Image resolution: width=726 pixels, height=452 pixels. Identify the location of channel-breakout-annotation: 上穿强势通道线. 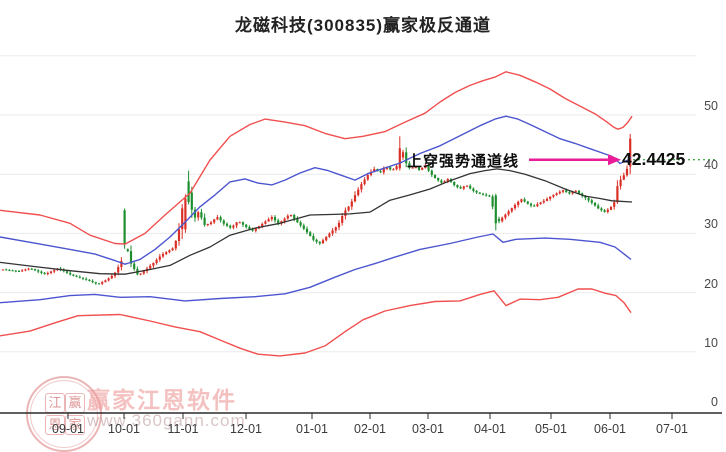
(463, 161).